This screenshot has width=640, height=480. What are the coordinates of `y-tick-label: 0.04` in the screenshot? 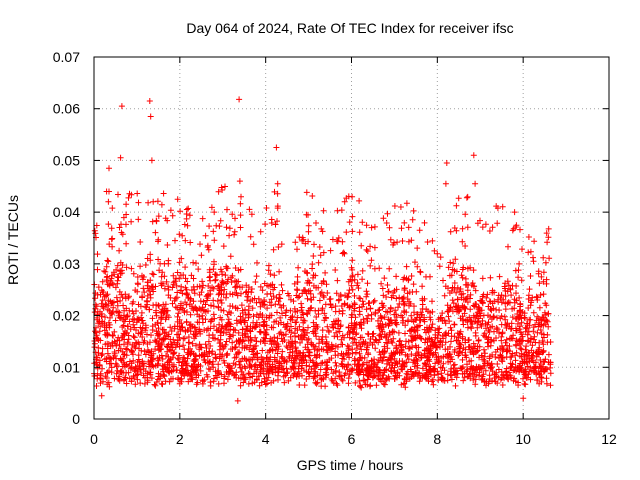 It's located at (66, 212).